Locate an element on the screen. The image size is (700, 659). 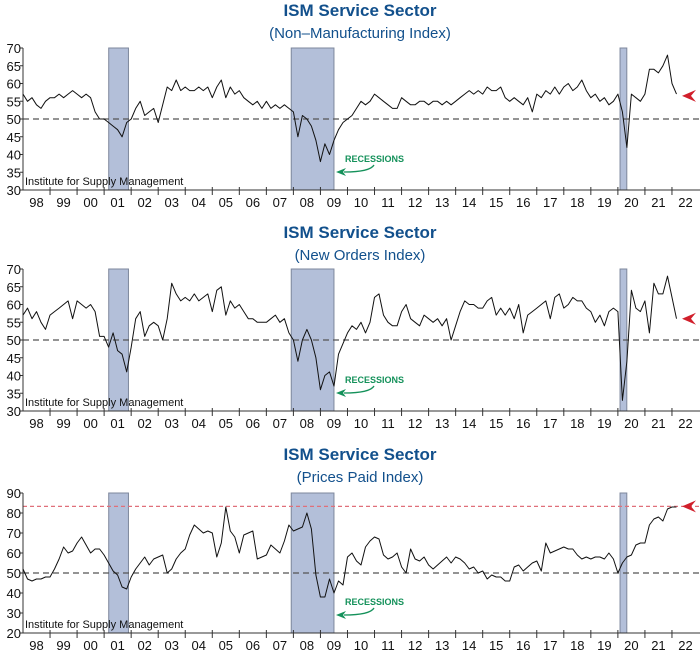
y-tick-label: 65 is located at coordinates (14, 66).